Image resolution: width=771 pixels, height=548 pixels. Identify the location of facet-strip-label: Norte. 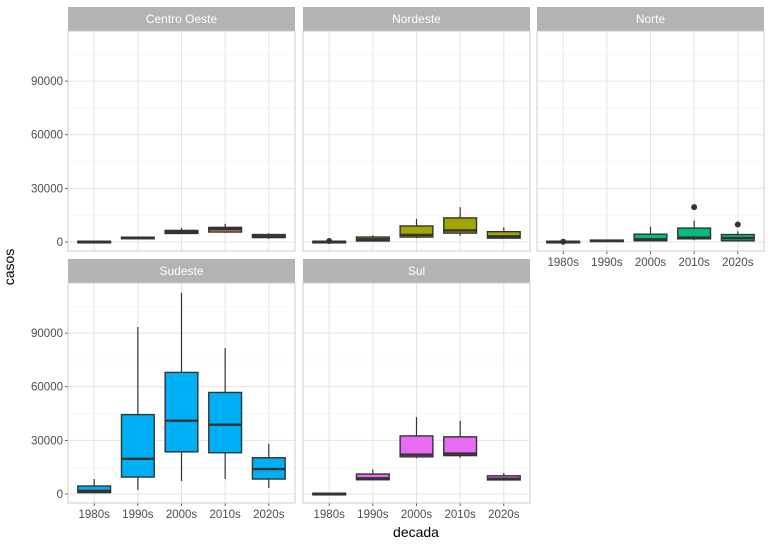
(651, 19).